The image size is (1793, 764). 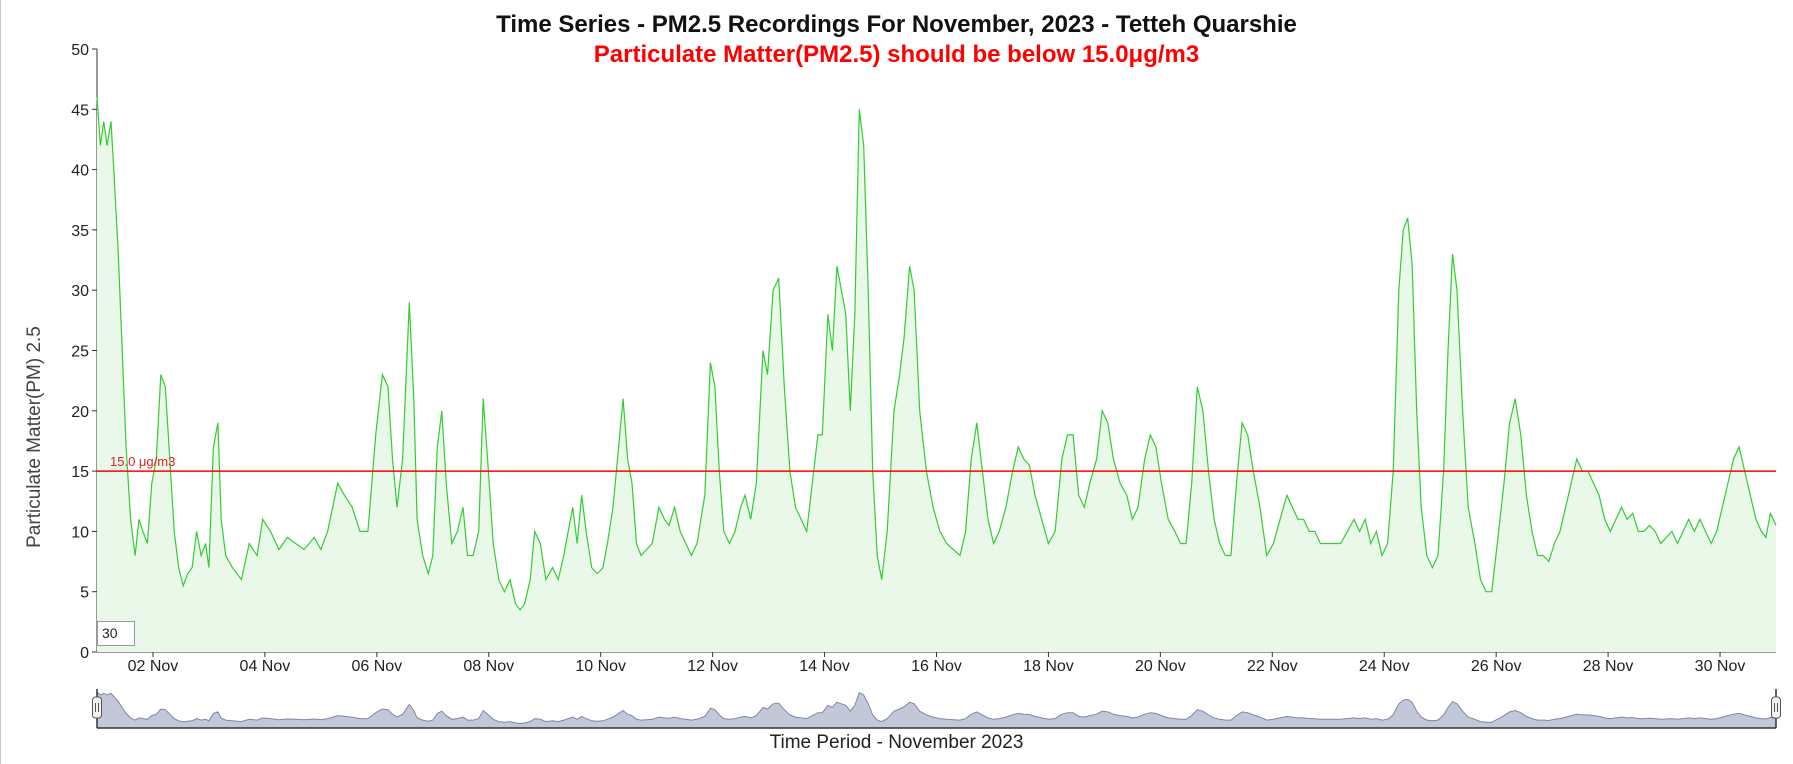 I want to click on navigator, so click(x=936, y=709).